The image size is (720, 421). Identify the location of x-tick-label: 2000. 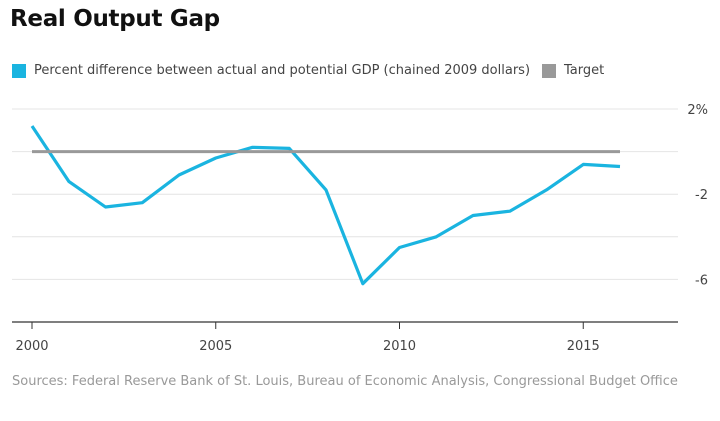
(31, 346).